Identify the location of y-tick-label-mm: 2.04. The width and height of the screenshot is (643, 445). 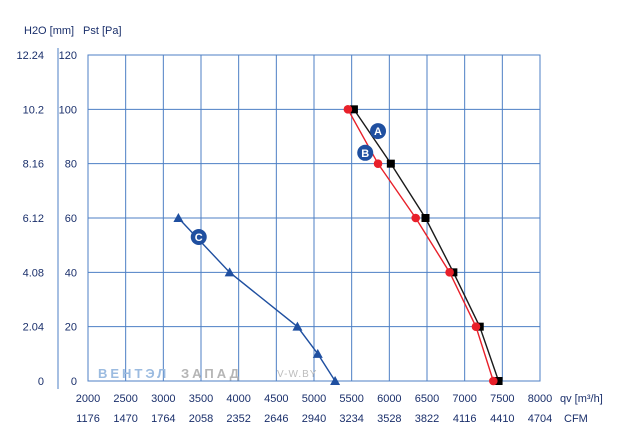
(33, 328).